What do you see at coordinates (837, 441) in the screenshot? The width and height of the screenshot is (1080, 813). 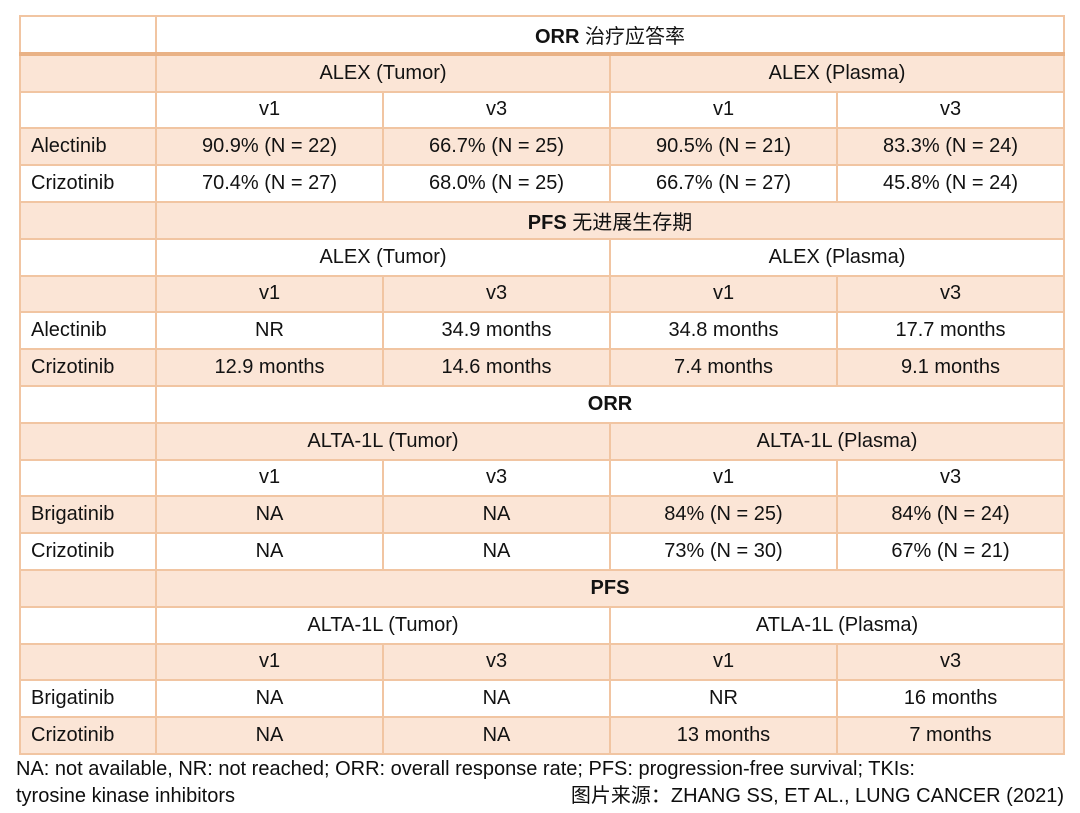 I see `trial-group-header: ALTA-1L (Plasma)` at bounding box center [837, 441].